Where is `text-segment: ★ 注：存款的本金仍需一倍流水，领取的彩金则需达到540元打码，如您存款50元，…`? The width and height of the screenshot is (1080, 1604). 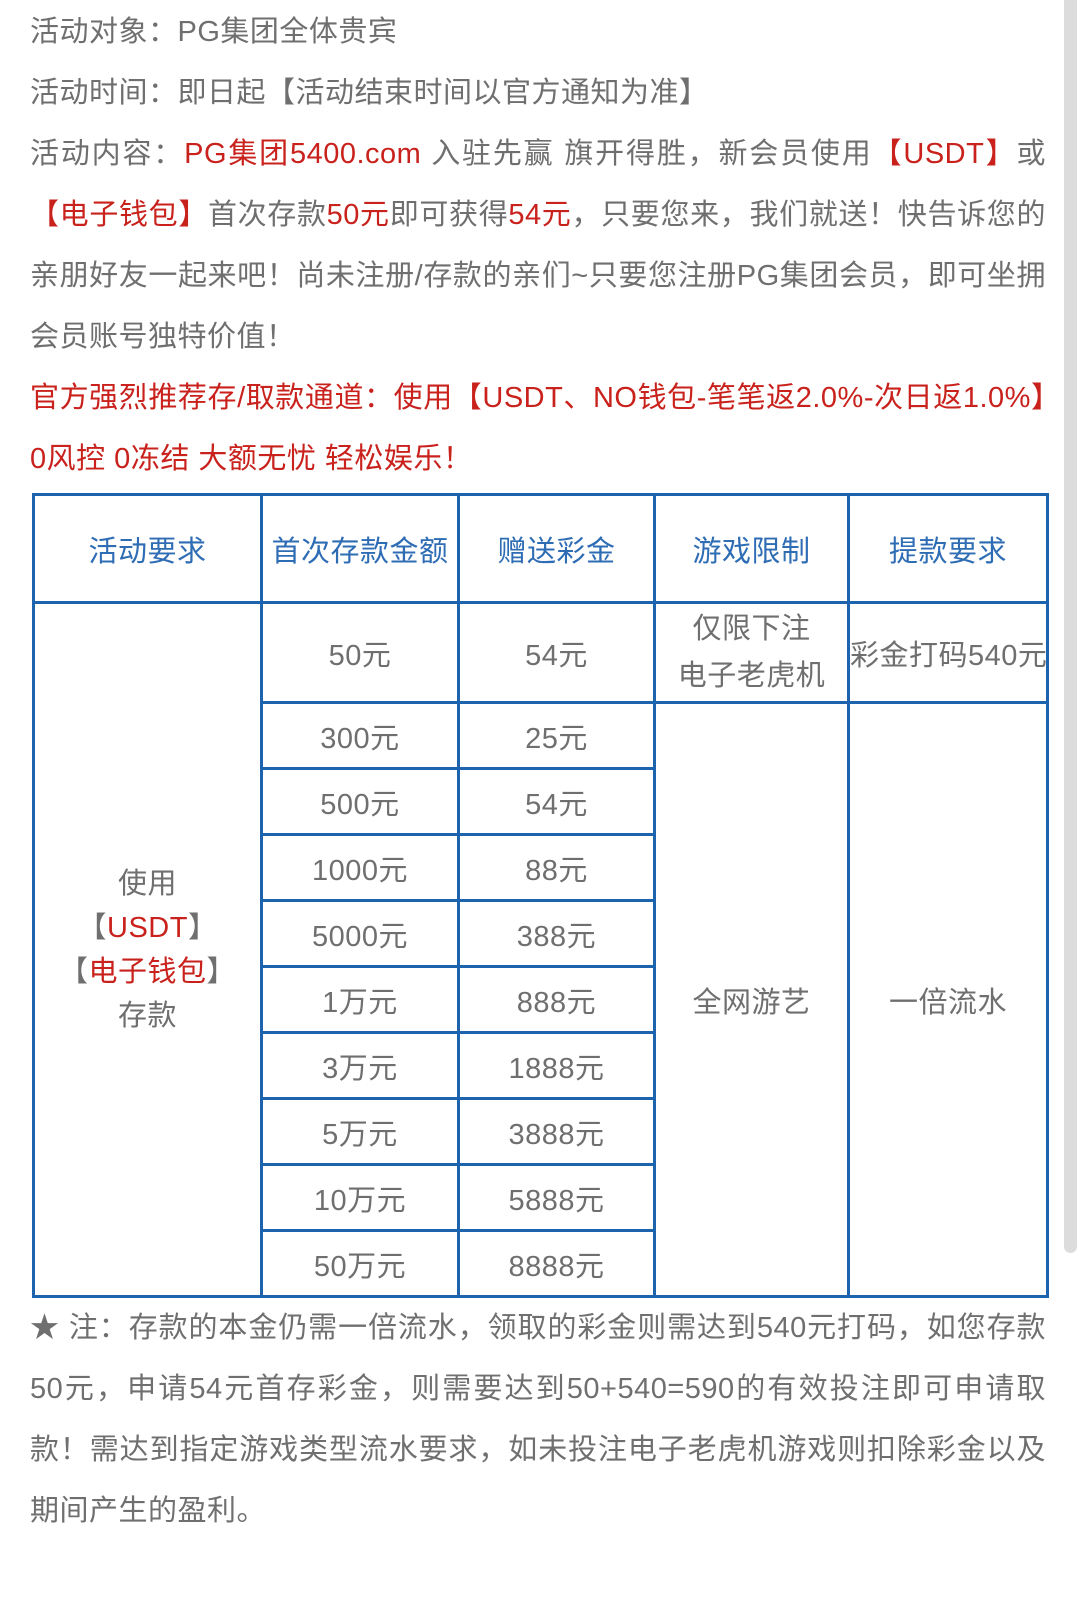
text-segment: ★ 注：存款的本金仍需一倍流水，领取的彩金则需达到540元打码，如您存款50元，… is located at coordinates (538, 1419).